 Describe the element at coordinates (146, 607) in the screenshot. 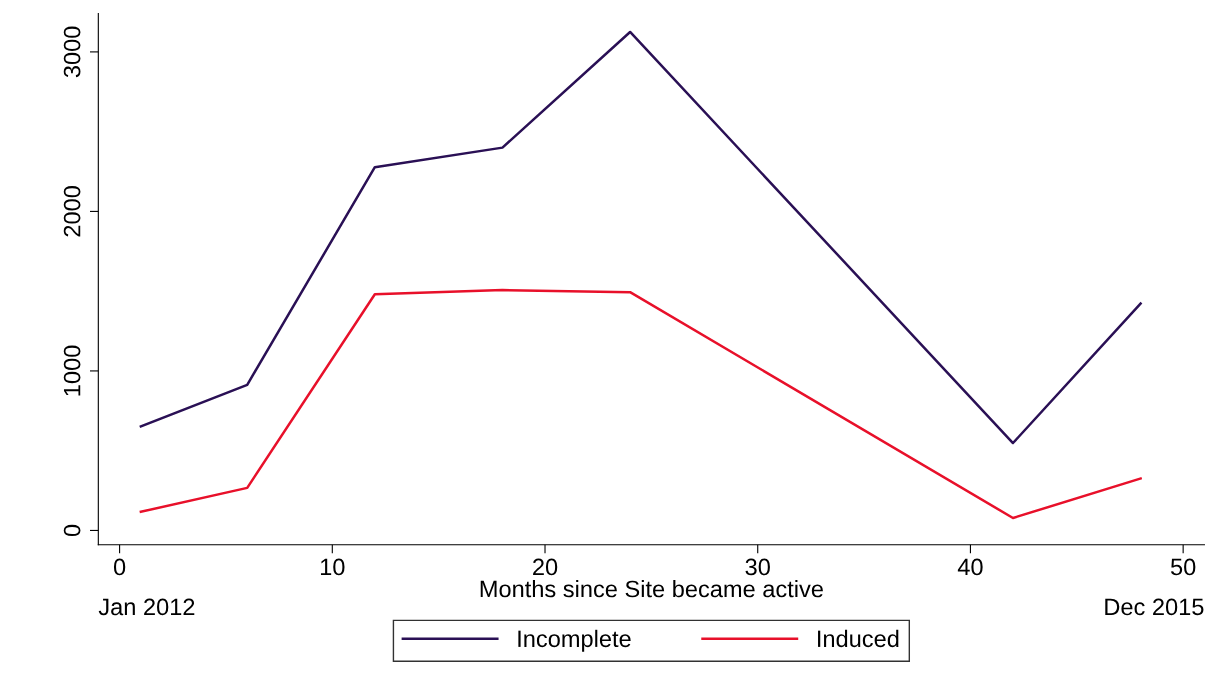

I see `text: Jan 2012` at that location.